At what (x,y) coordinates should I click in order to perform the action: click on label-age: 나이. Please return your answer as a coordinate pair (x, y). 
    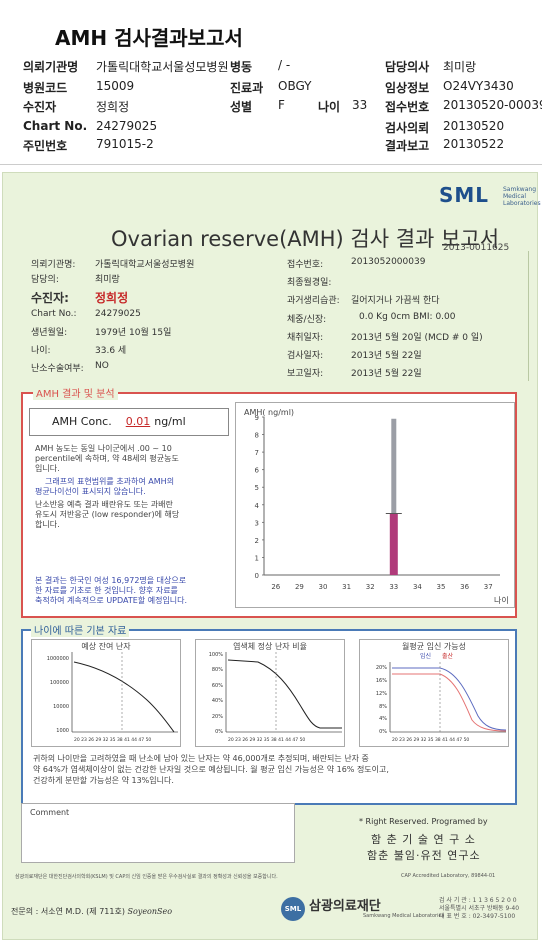
    Looking at the image, I should click on (329, 107).